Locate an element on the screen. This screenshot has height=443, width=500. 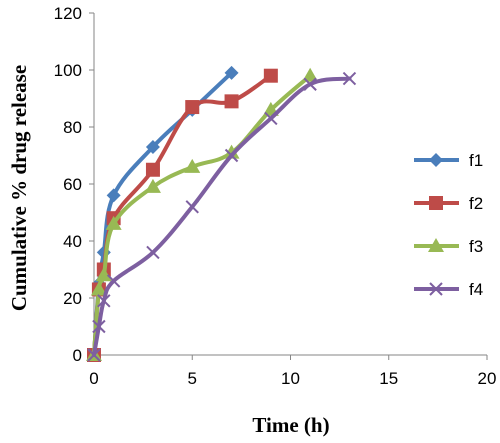
legend: f1 f2 f3 f4 is located at coordinates (448, 225).